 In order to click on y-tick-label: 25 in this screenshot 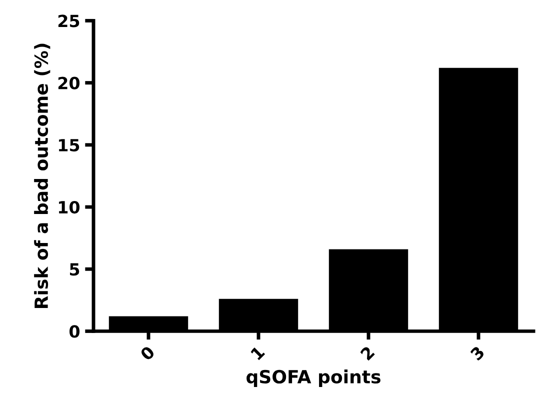, I will do `click(69, 21)`.